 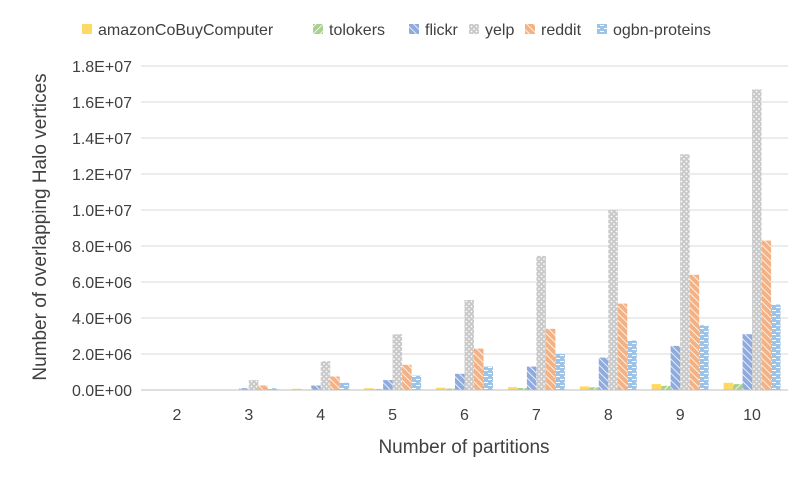 What do you see at coordinates (561, 30) in the screenshot?
I see `legend-label-reddit: reddit` at bounding box center [561, 30].